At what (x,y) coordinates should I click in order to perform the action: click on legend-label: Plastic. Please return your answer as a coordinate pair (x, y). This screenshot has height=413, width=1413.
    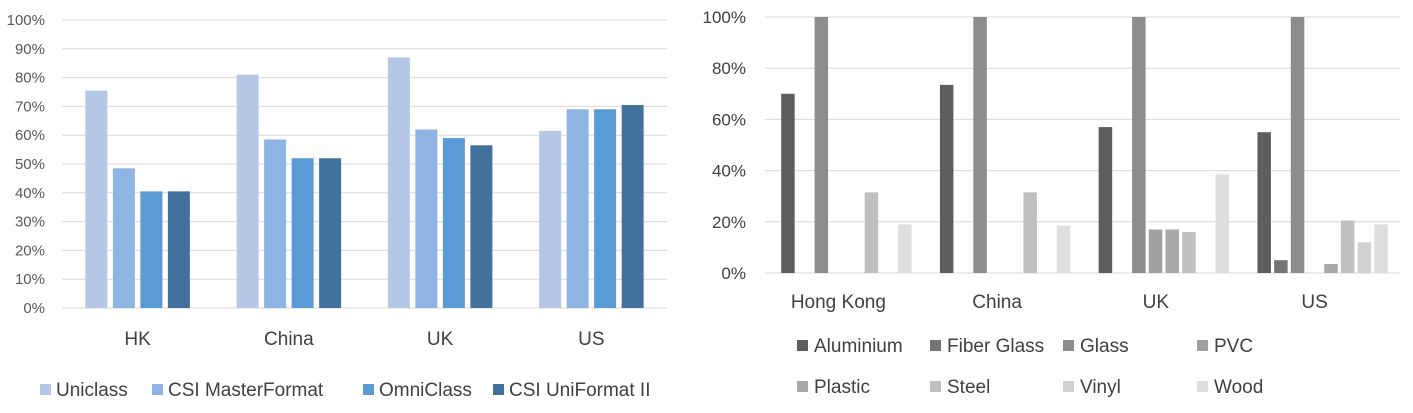
    Looking at the image, I should click on (842, 387).